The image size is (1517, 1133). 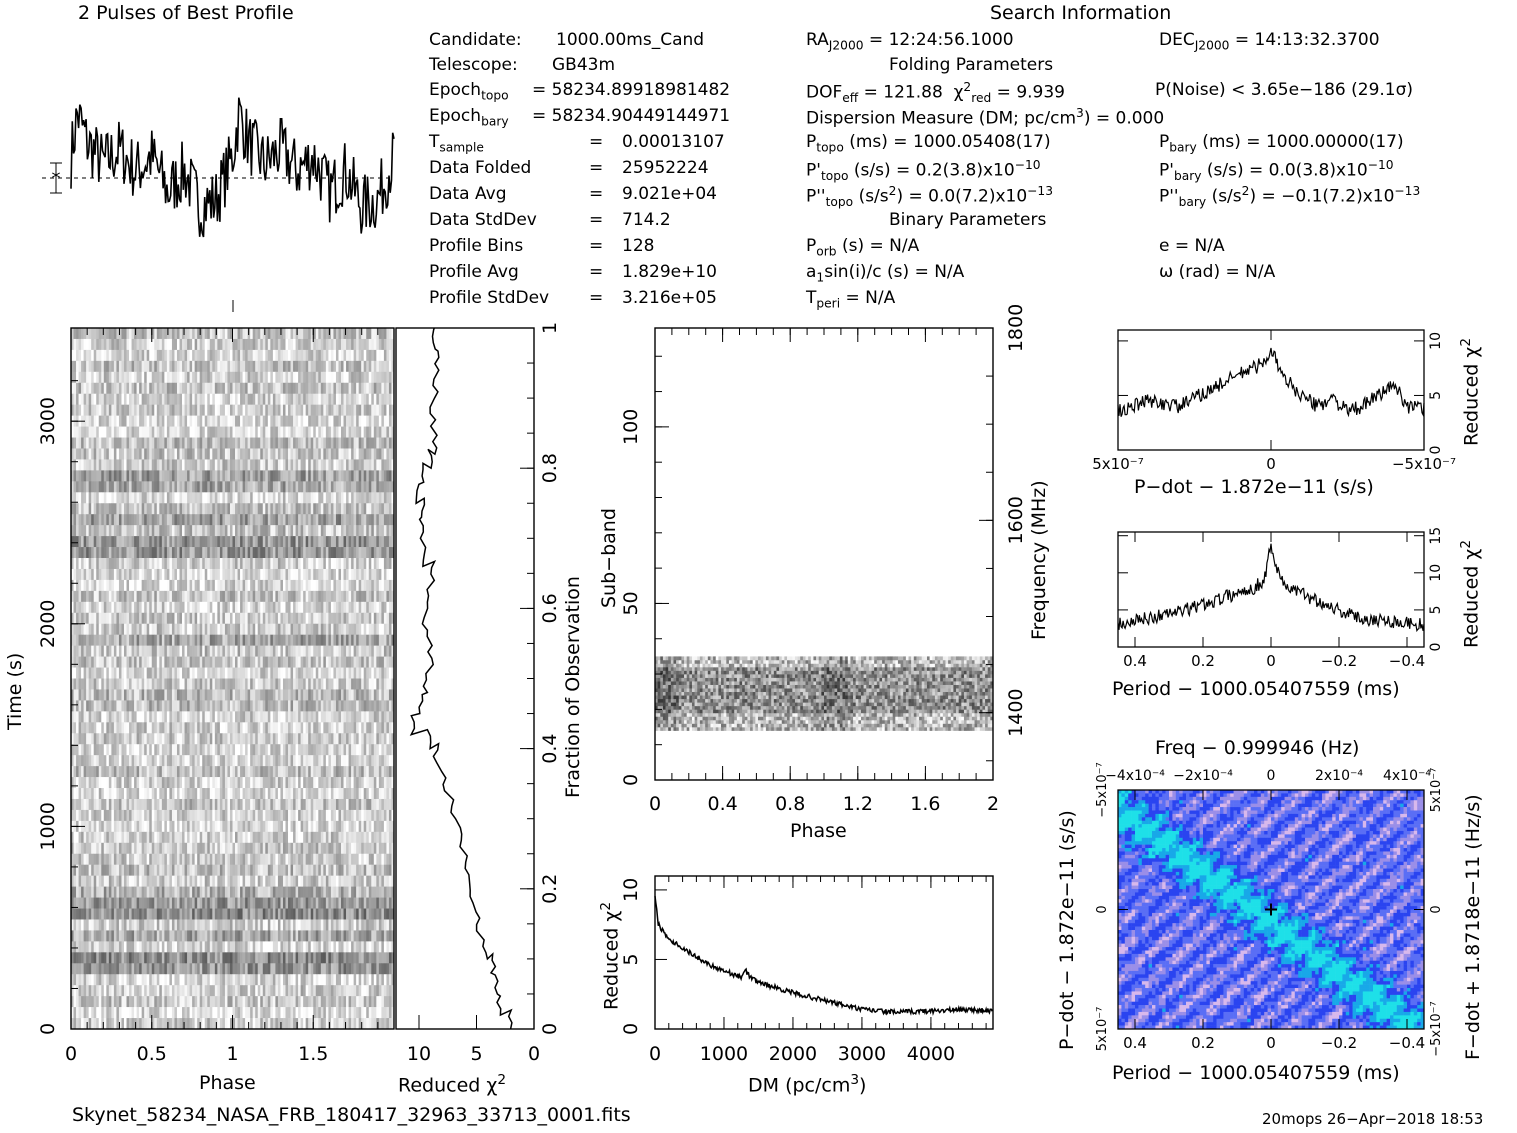 What do you see at coordinates (1081, 13) in the screenshot?
I see `search-title: Search Information` at bounding box center [1081, 13].